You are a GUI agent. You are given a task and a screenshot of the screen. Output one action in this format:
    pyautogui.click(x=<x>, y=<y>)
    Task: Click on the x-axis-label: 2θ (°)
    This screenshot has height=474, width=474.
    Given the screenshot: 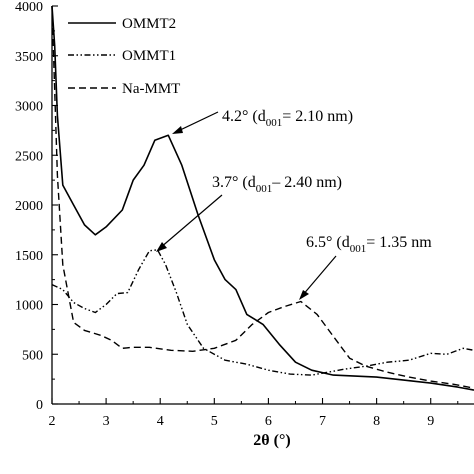 What is the action you would take?
    pyautogui.click(x=271, y=440)
    